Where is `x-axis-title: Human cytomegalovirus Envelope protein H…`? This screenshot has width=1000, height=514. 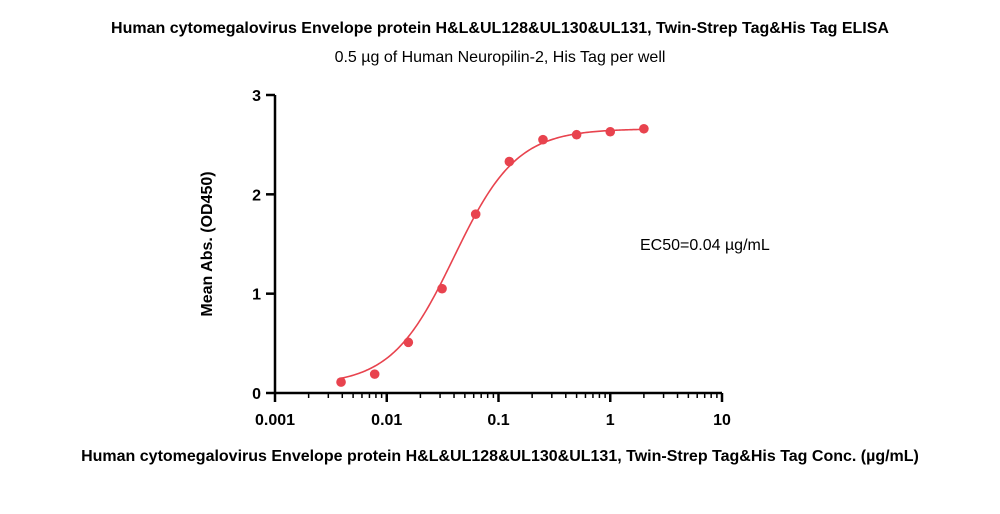
x-axis-title: Human cytomegalovirus Envelope protein H… is located at coordinates (500, 456).